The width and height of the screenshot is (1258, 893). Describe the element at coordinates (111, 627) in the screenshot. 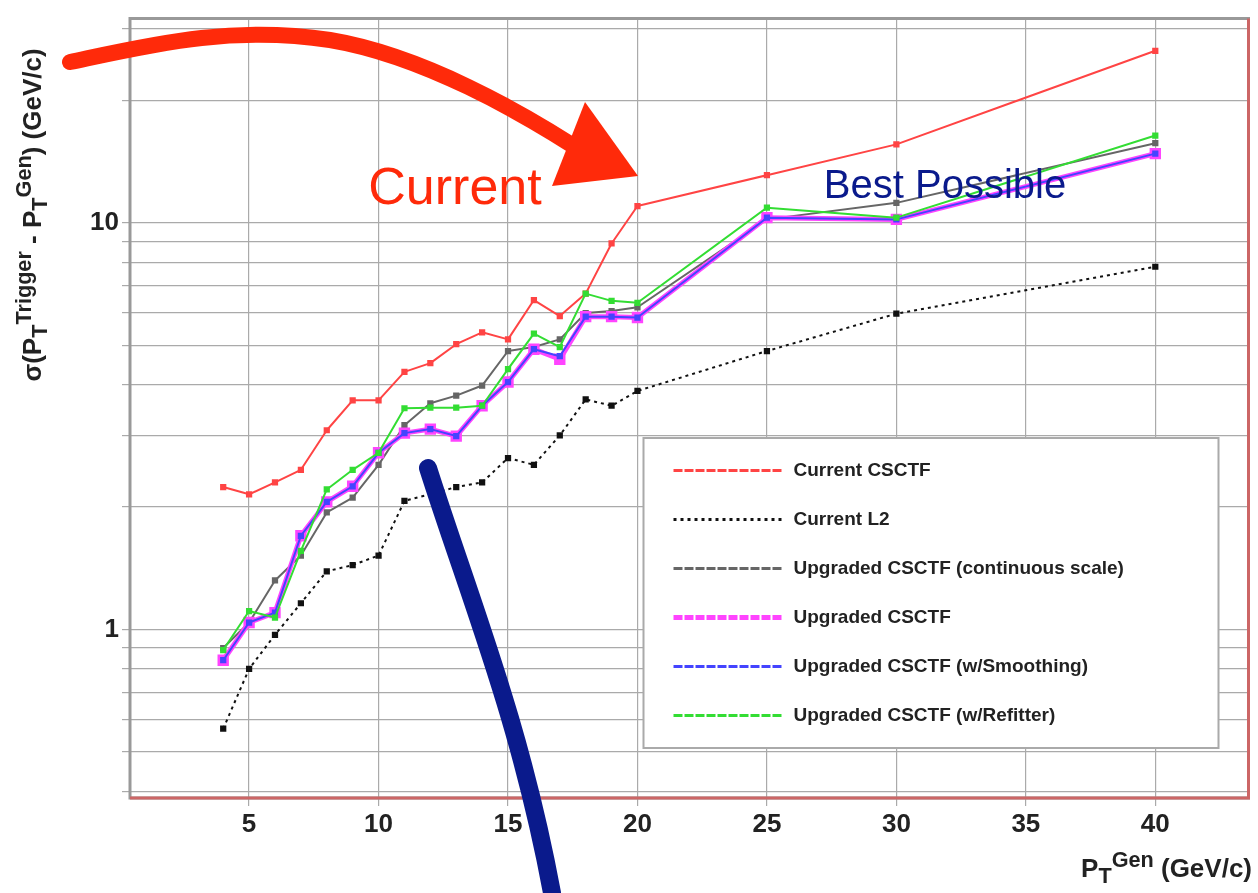

I see `y-tick-label: 1` at that location.